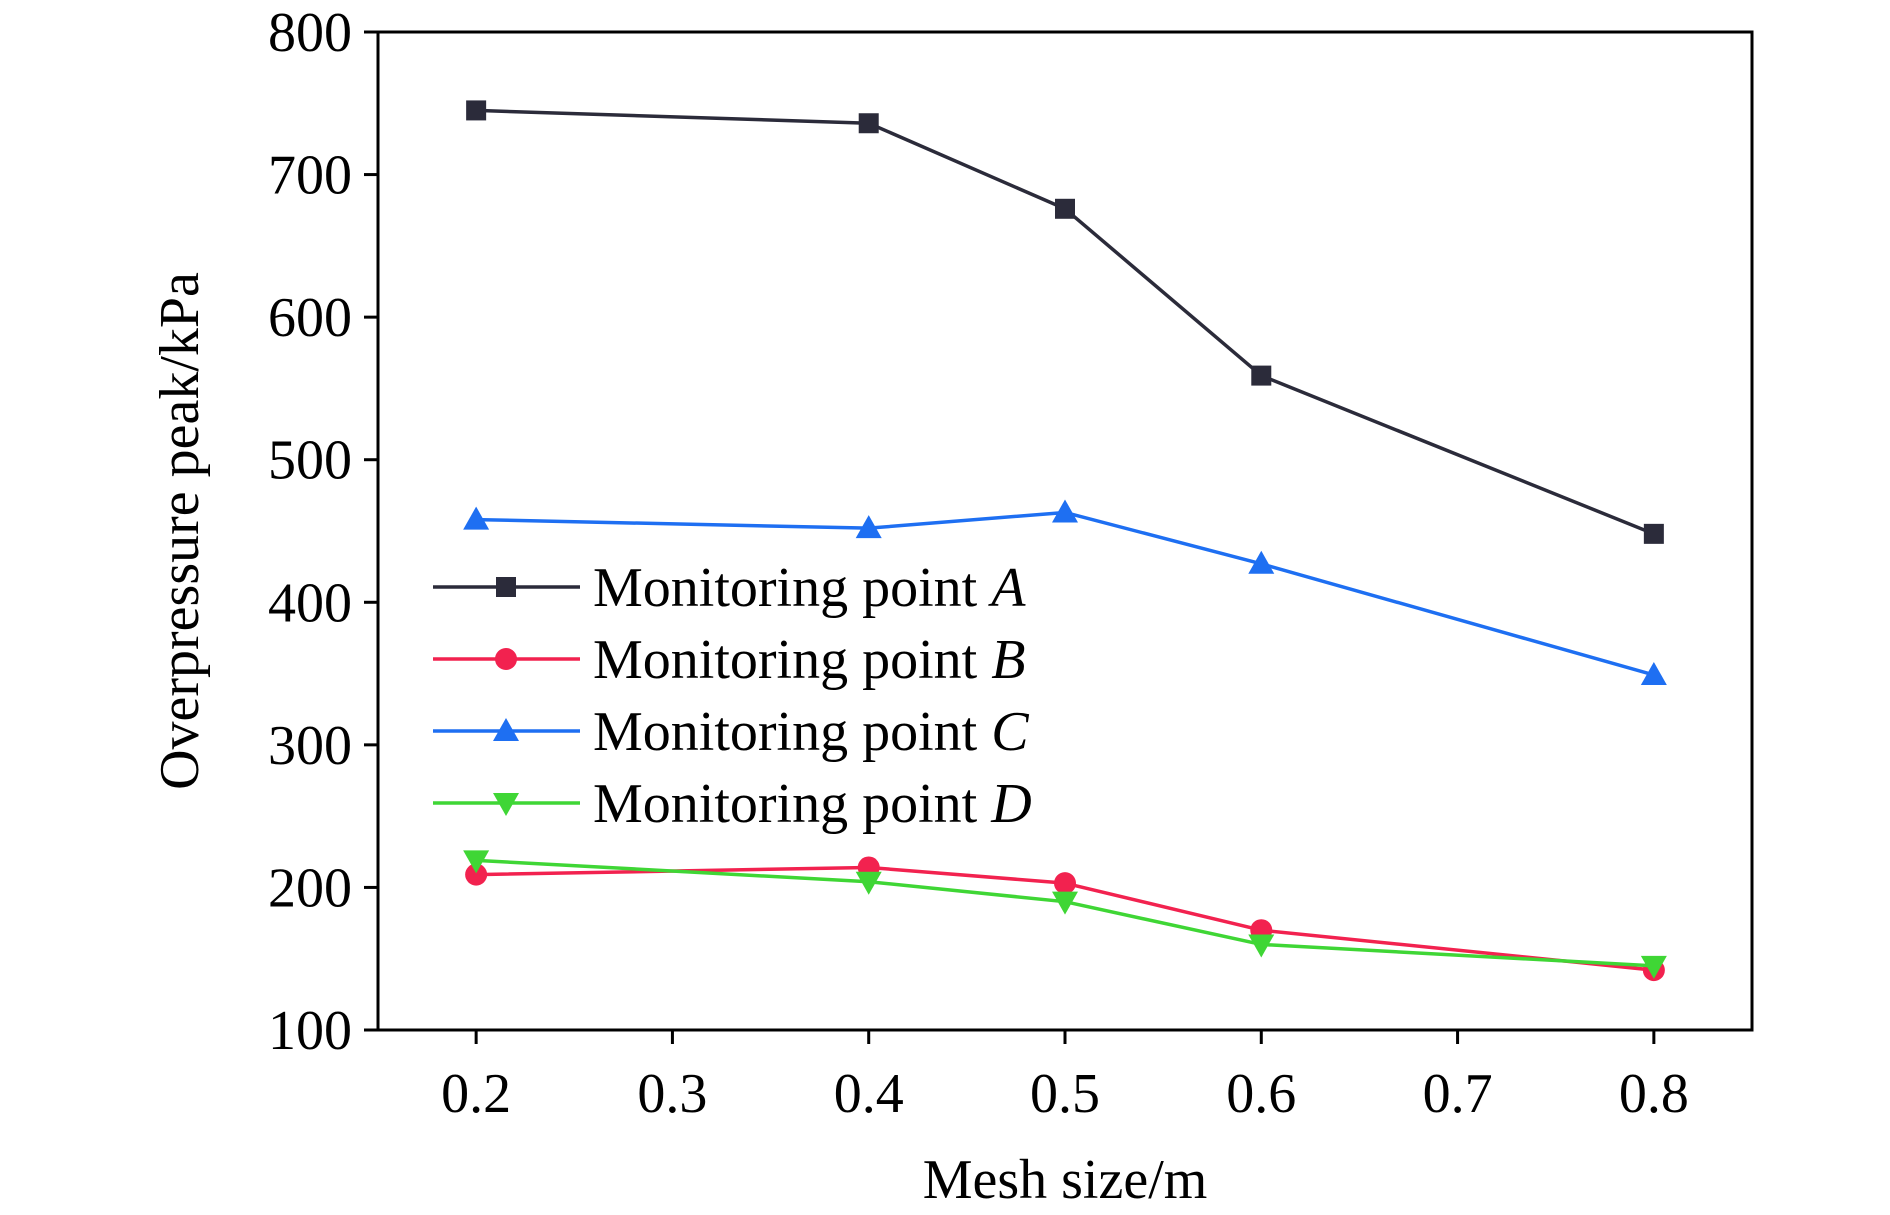 The height and width of the screenshot is (1215, 1890). What do you see at coordinates (1065, 1094) in the screenshot?
I see `x-tick-label: 0.5` at bounding box center [1065, 1094].